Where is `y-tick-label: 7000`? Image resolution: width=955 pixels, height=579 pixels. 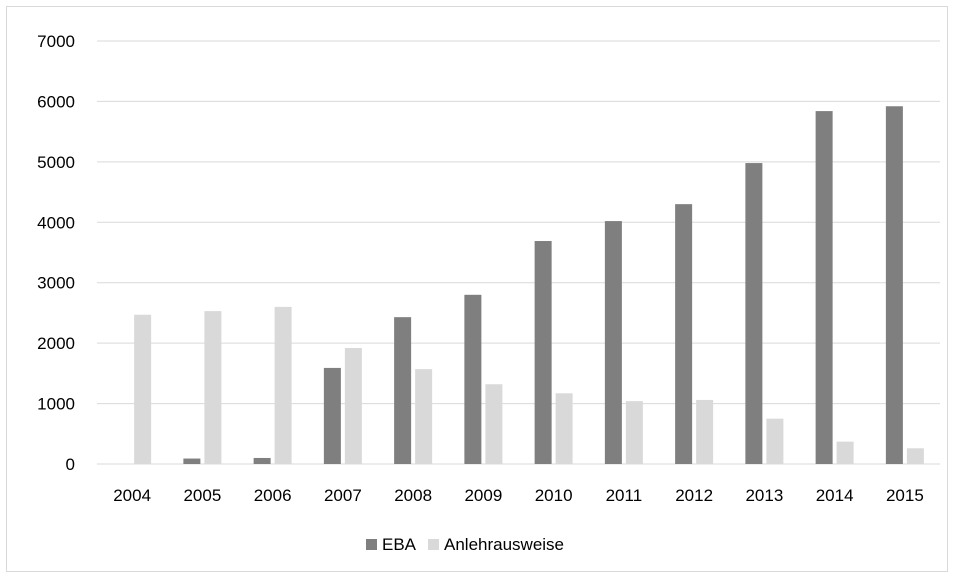
y-tick-label: 7000 is located at coordinates (56, 41).